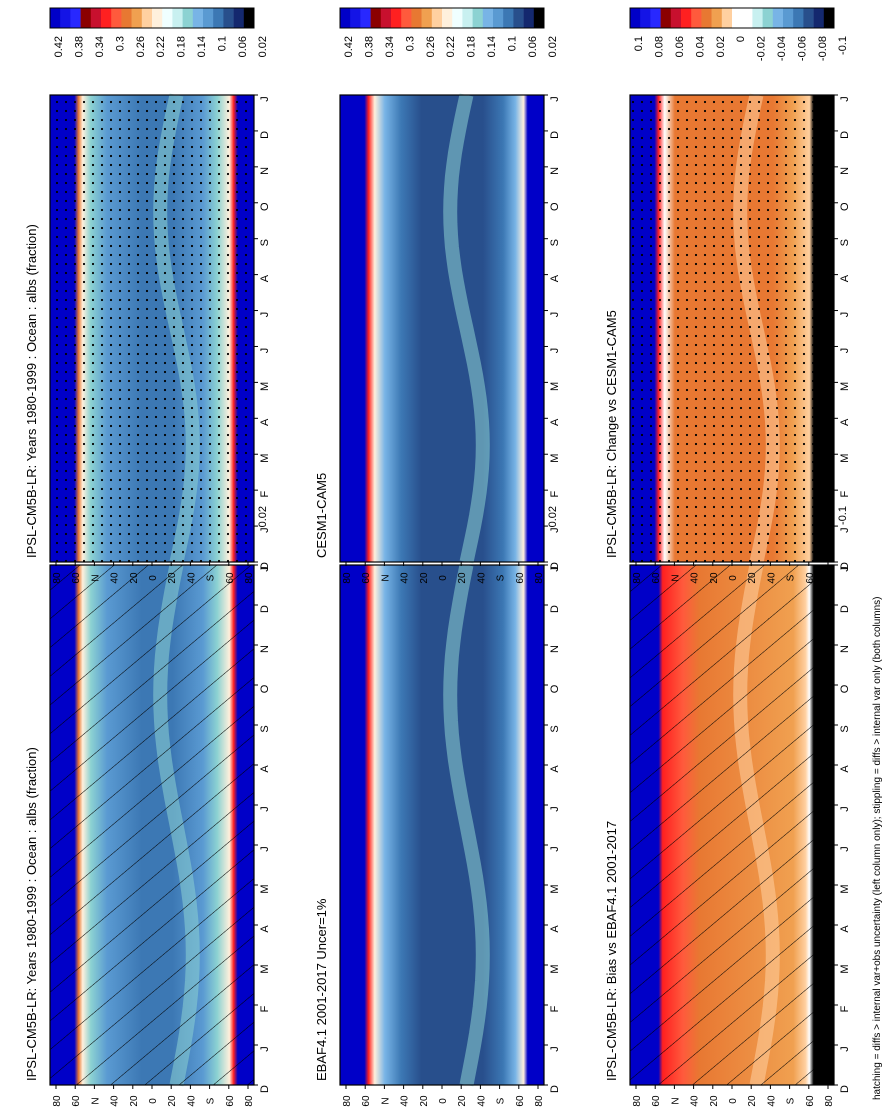 This screenshot has width=891, height=1107. I want to click on colorbar-label: -0.08, so click(823, 48).